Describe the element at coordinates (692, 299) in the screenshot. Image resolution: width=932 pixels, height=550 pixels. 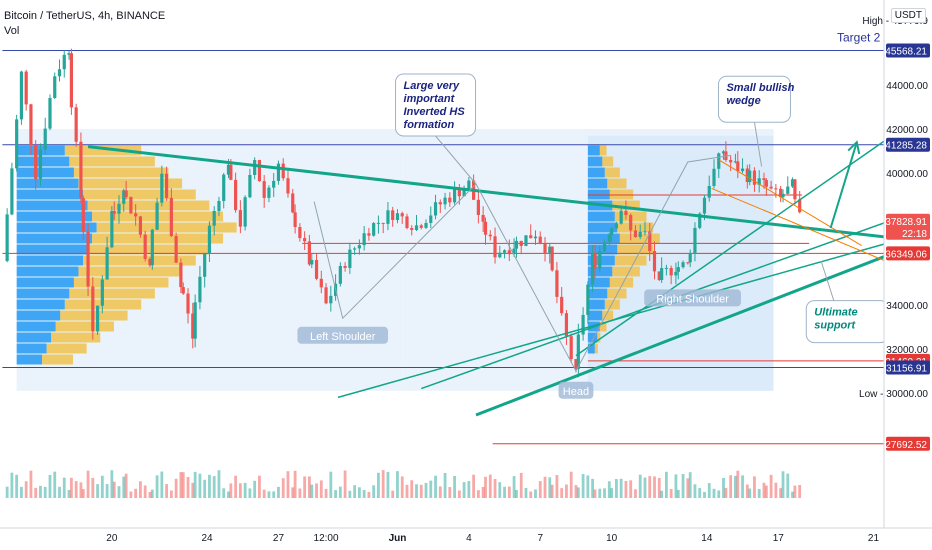
I see `pattern-label: Right Shoulder` at that location.